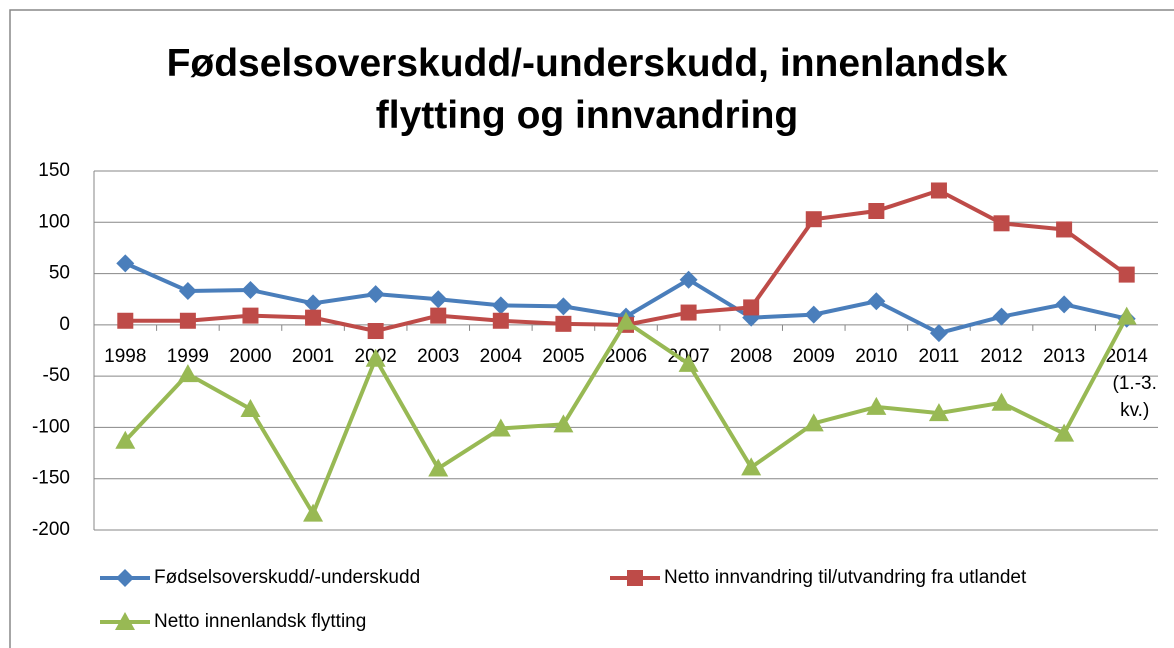 This screenshot has width=1174, height=648. Describe the element at coordinates (260, 621) in the screenshot. I see `legend-label: Netto innenlandsk flytting` at that location.